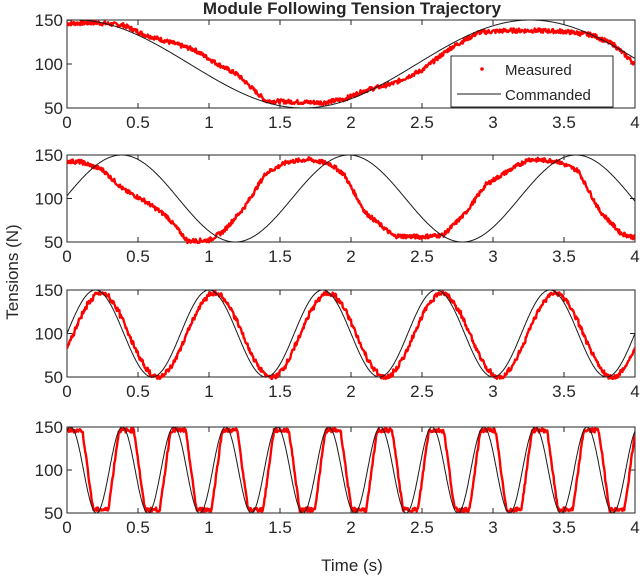 The image size is (640, 577). What do you see at coordinates (548, 95) in the screenshot?
I see `legend-commanded-label: Commanded` at bounding box center [548, 95].